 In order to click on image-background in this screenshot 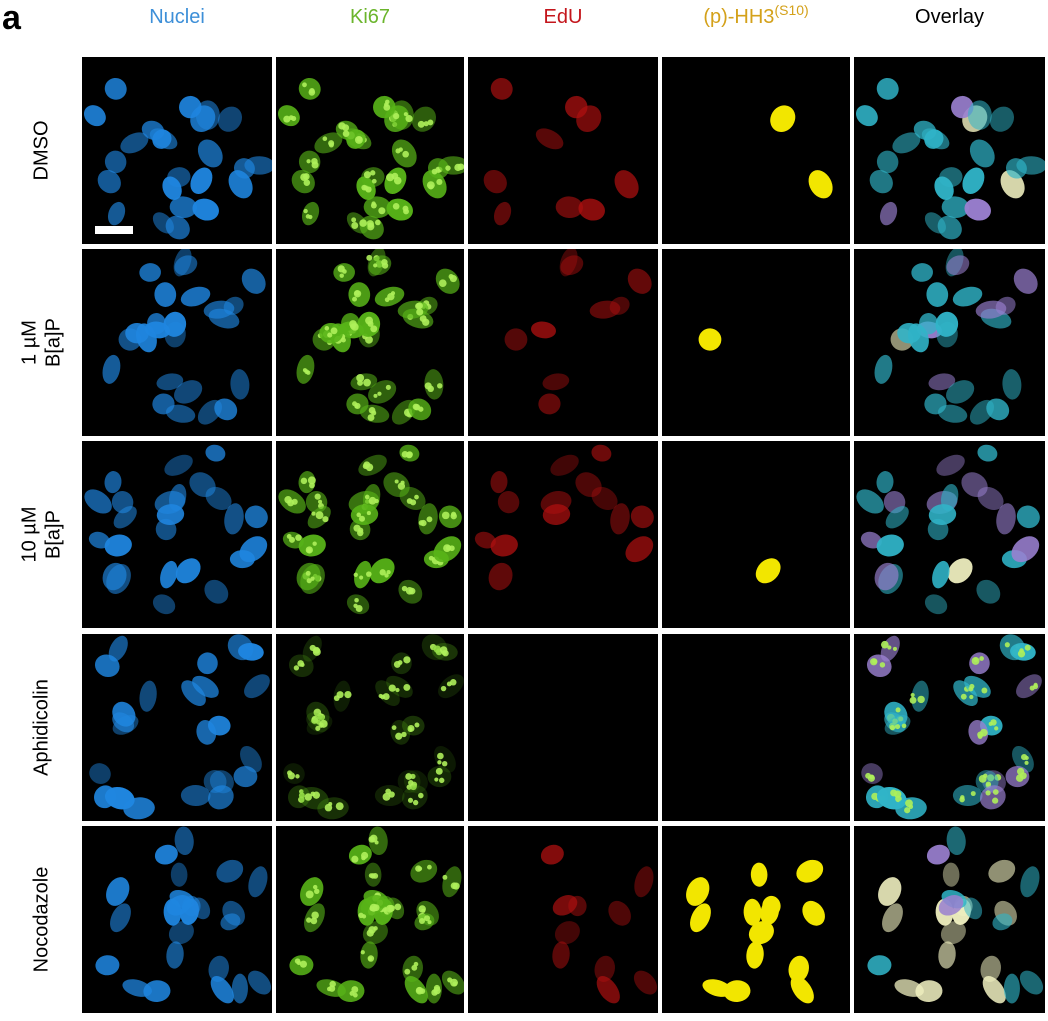, I will do `click(756, 150)`.